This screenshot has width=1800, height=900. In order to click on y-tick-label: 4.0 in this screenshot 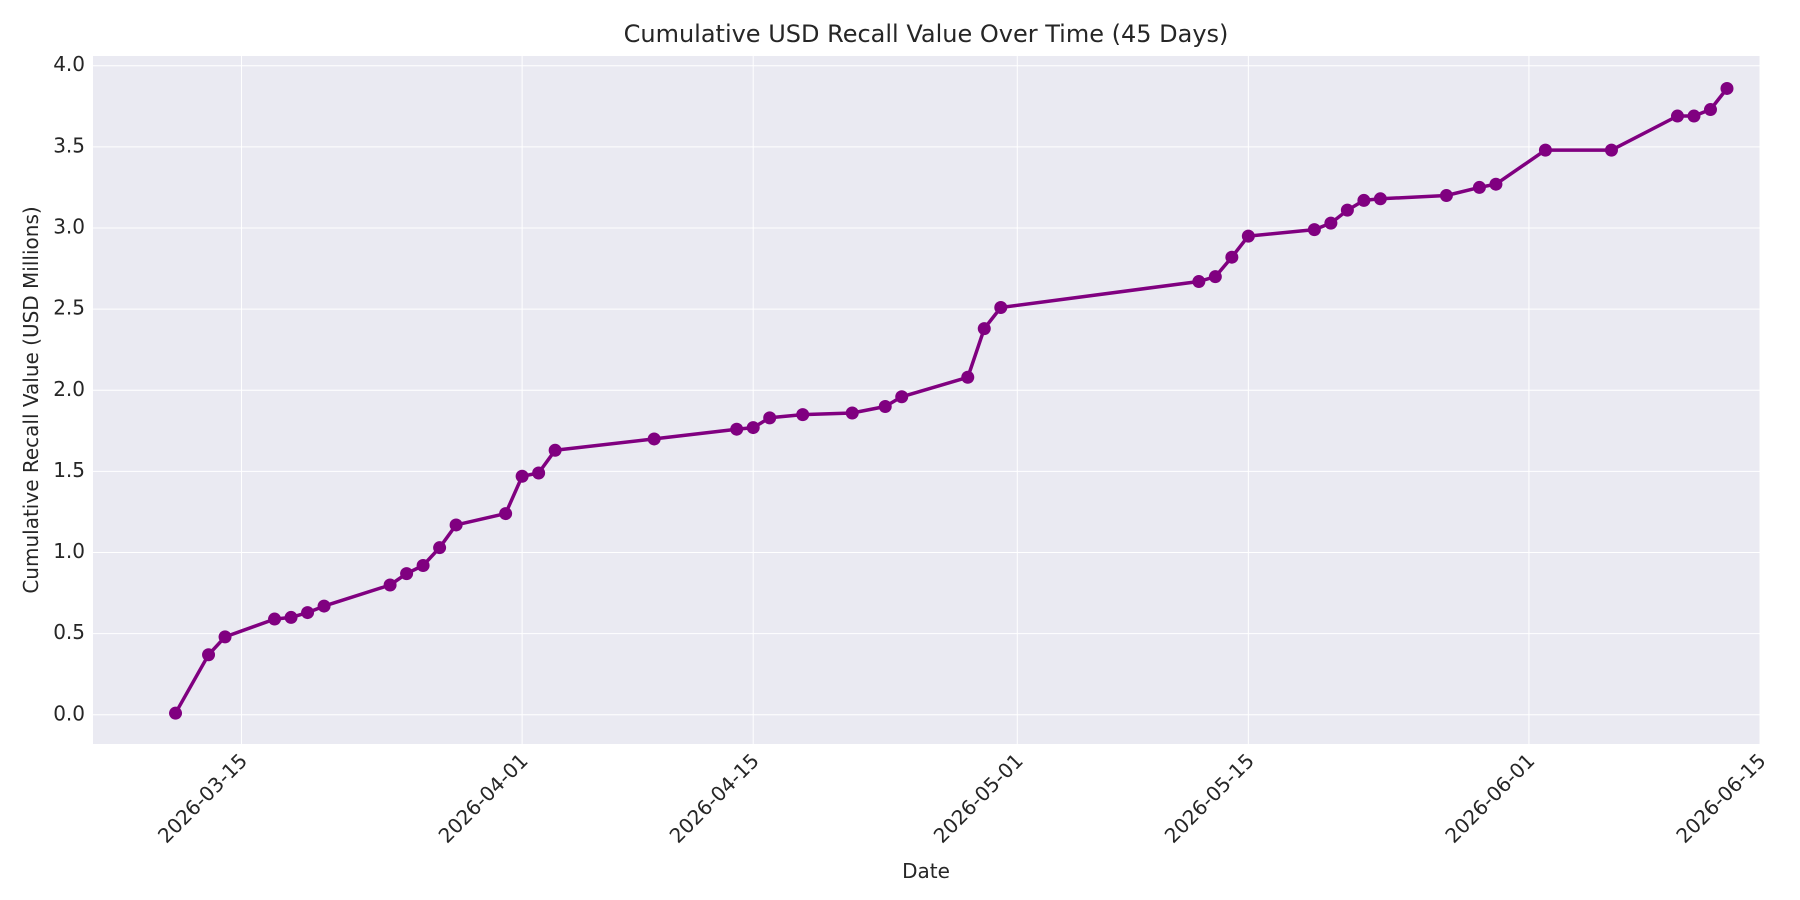, I will do `click(69, 64)`.